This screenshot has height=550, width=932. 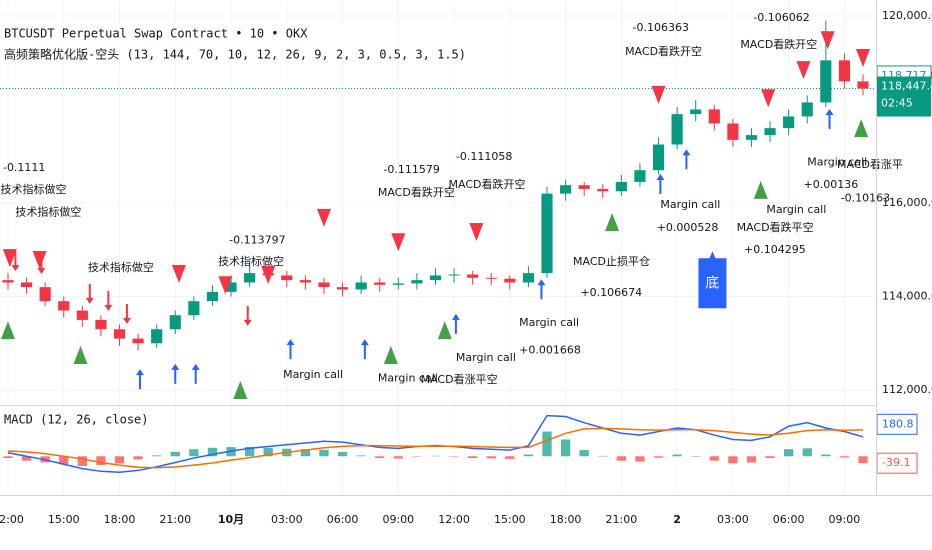 I want to click on x-tick-label: 18:00, so click(x=566, y=519).